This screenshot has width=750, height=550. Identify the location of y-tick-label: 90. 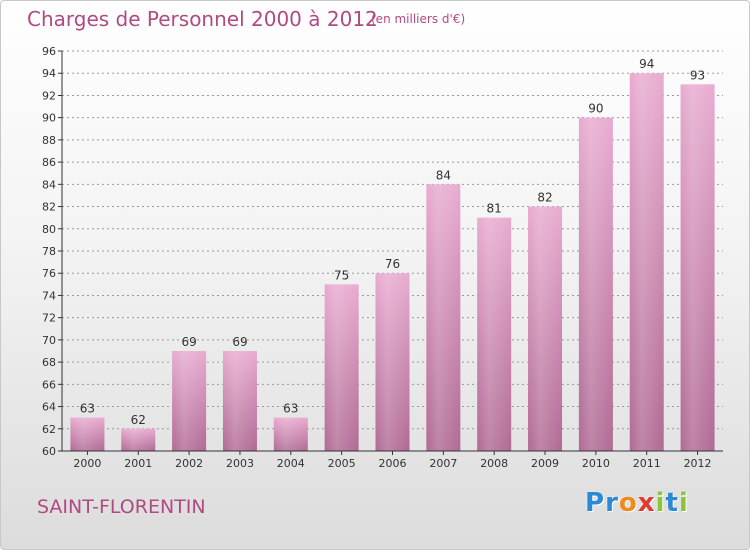
(49, 118).